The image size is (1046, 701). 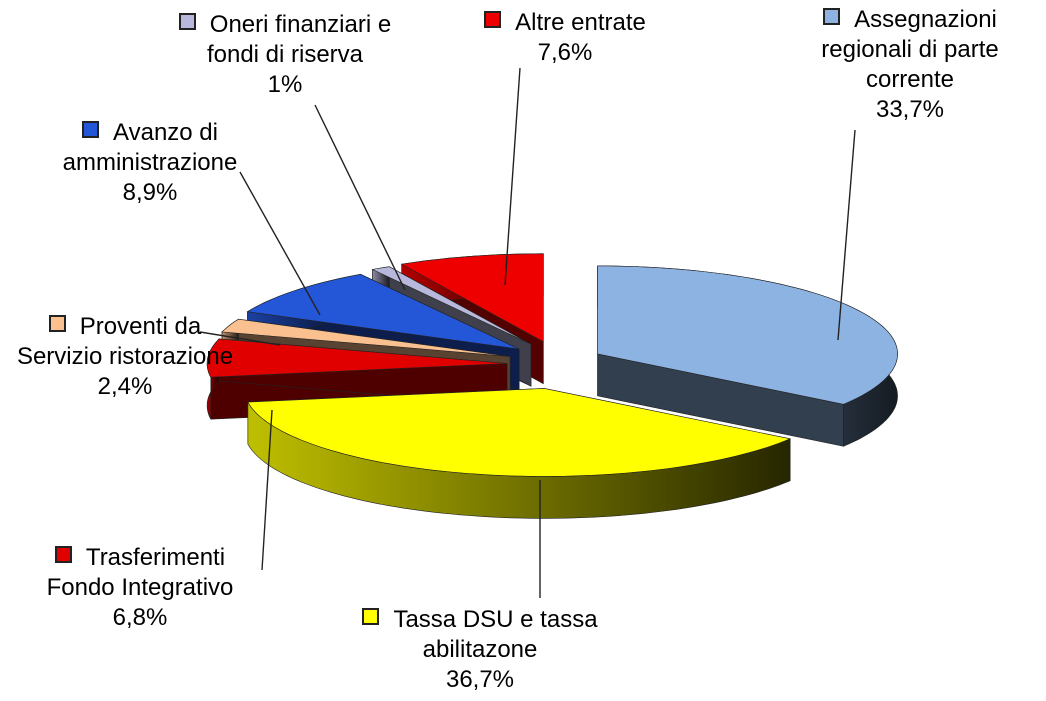 I want to click on value-label: 36,7%, so click(x=480, y=679).